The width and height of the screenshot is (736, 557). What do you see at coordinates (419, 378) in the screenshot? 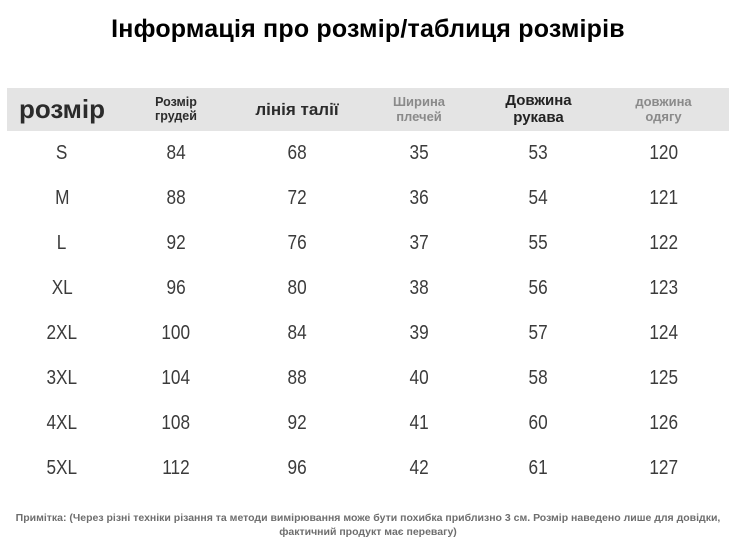
I see `cell-shoulder: 40` at bounding box center [419, 378].